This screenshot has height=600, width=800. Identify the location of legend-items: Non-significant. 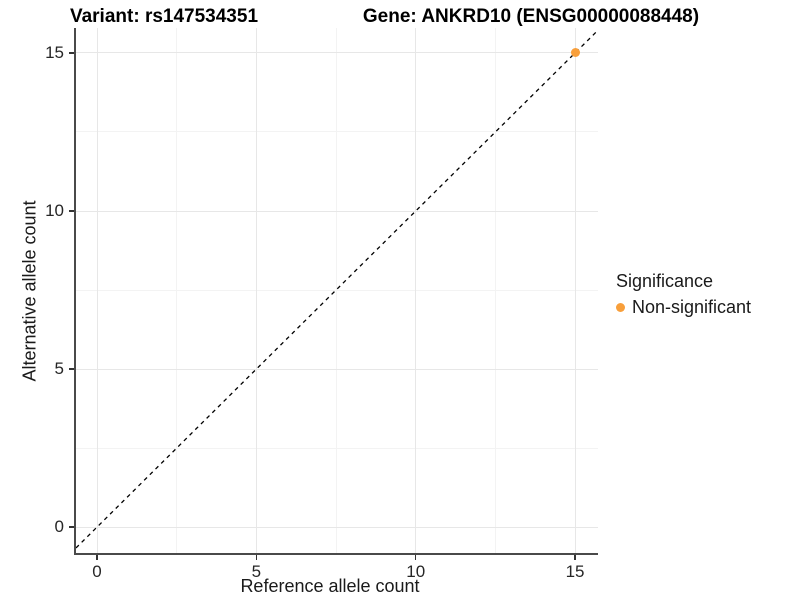
(683, 307).